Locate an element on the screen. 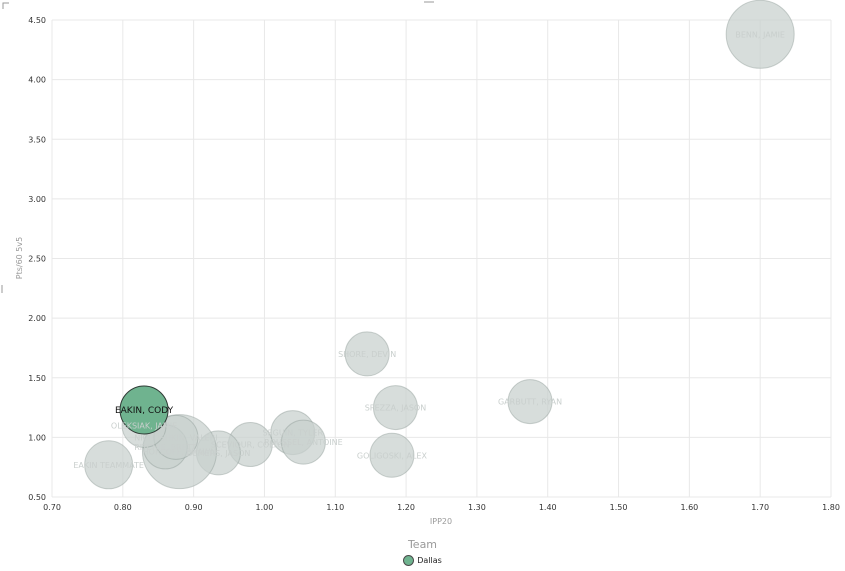 The width and height of the screenshot is (845, 571). x-tick-label: 1.50 is located at coordinates (619, 507).